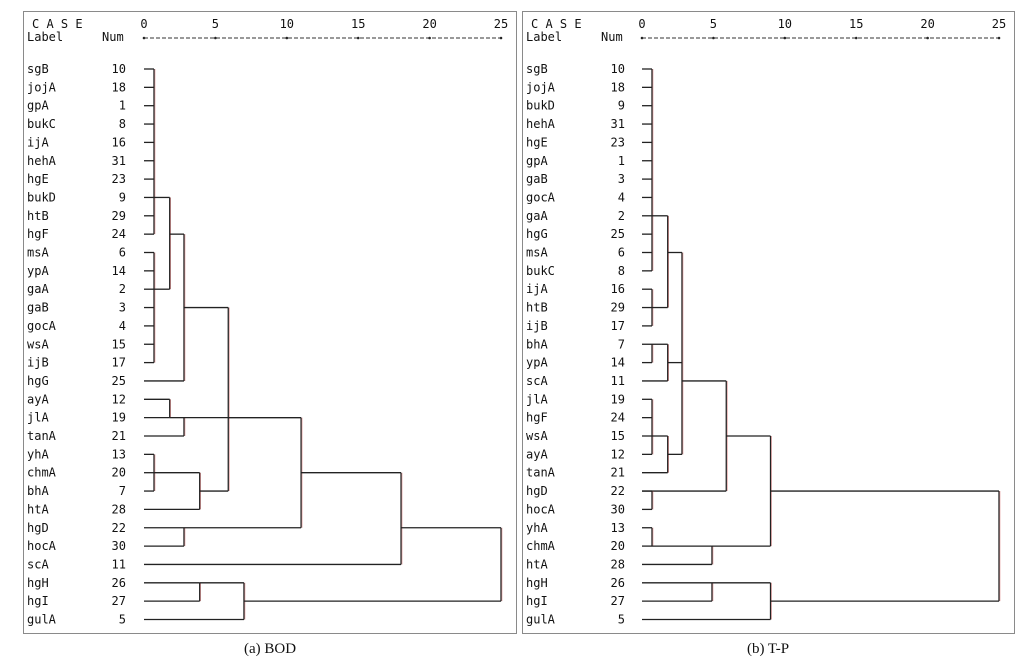 The image size is (1034, 666). I want to click on leaf-label: ijA, so click(537, 289).